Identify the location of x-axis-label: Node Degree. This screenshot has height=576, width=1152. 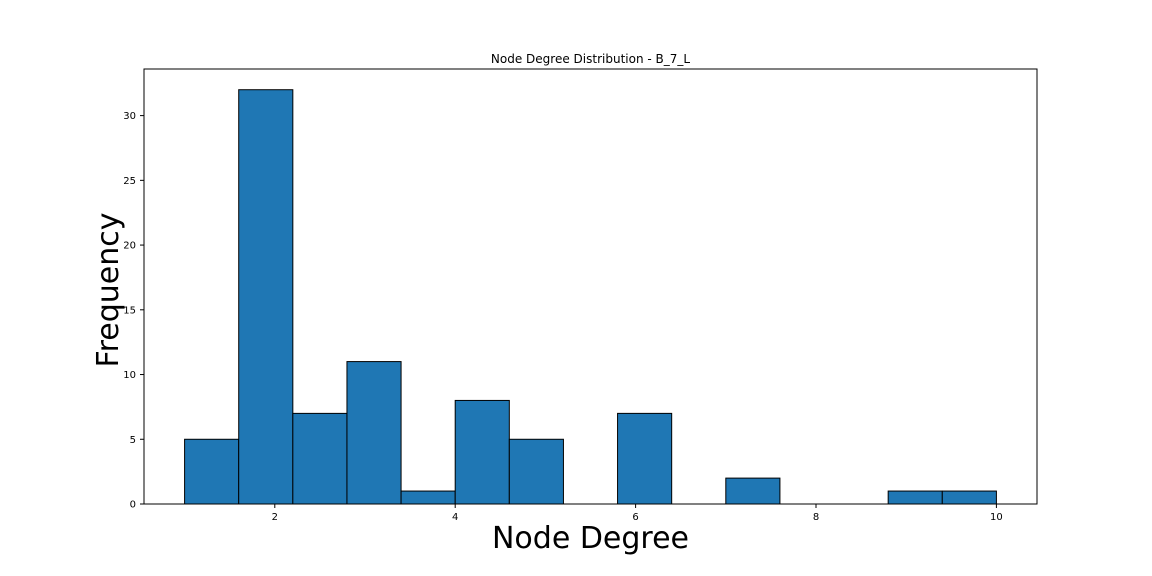
(590, 538).